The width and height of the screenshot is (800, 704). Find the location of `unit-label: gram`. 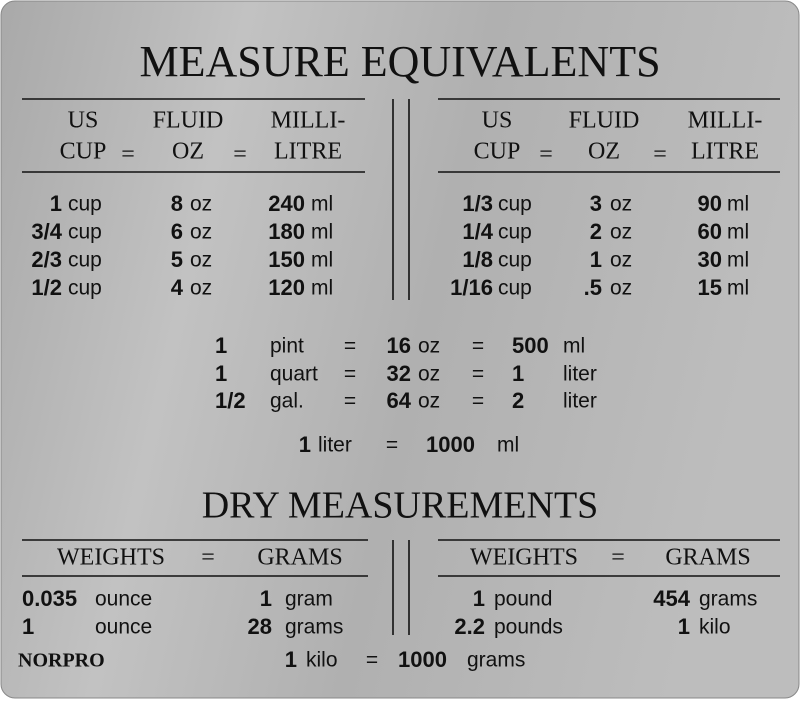

unit-label: gram is located at coordinates (309, 599).